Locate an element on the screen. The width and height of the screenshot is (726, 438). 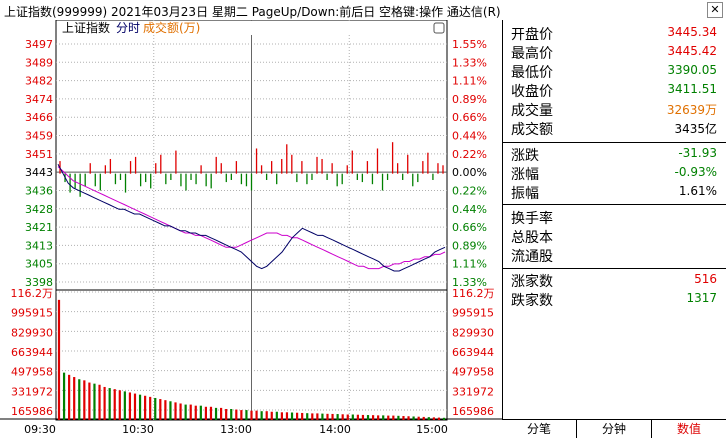
quote-value: 1317 is located at coordinates (701, 298).